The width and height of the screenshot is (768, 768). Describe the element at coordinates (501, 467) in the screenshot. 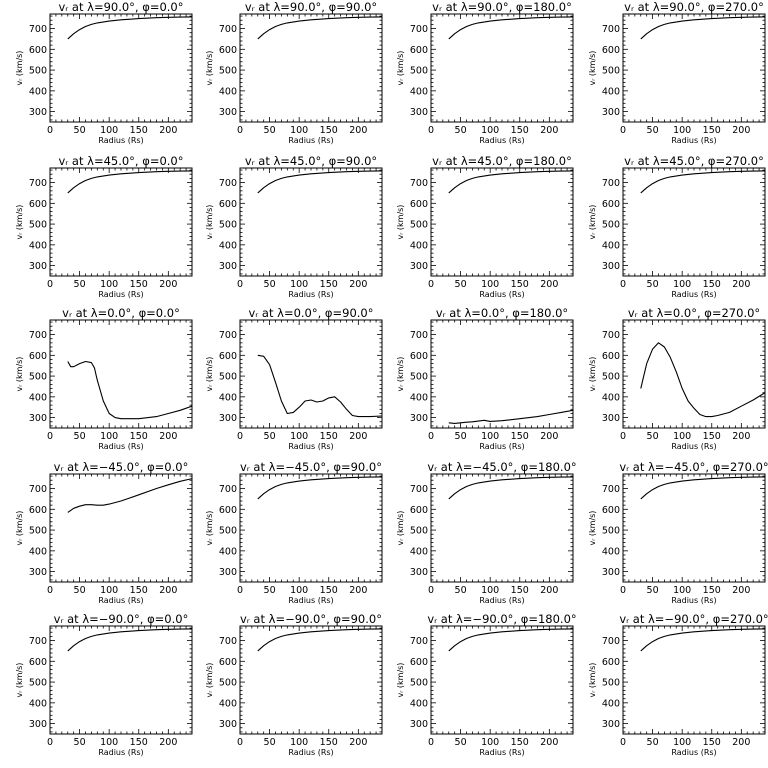

I see `subplot-title: vᵣ at λ=−45.0°, φ=180.0°` at that location.